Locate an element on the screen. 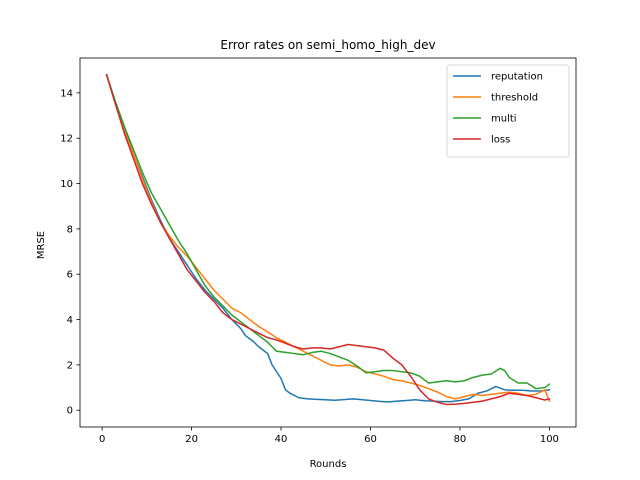 The height and width of the screenshot is (480, 640). legend-label-loss: loss is located at coordinates (500, 140).